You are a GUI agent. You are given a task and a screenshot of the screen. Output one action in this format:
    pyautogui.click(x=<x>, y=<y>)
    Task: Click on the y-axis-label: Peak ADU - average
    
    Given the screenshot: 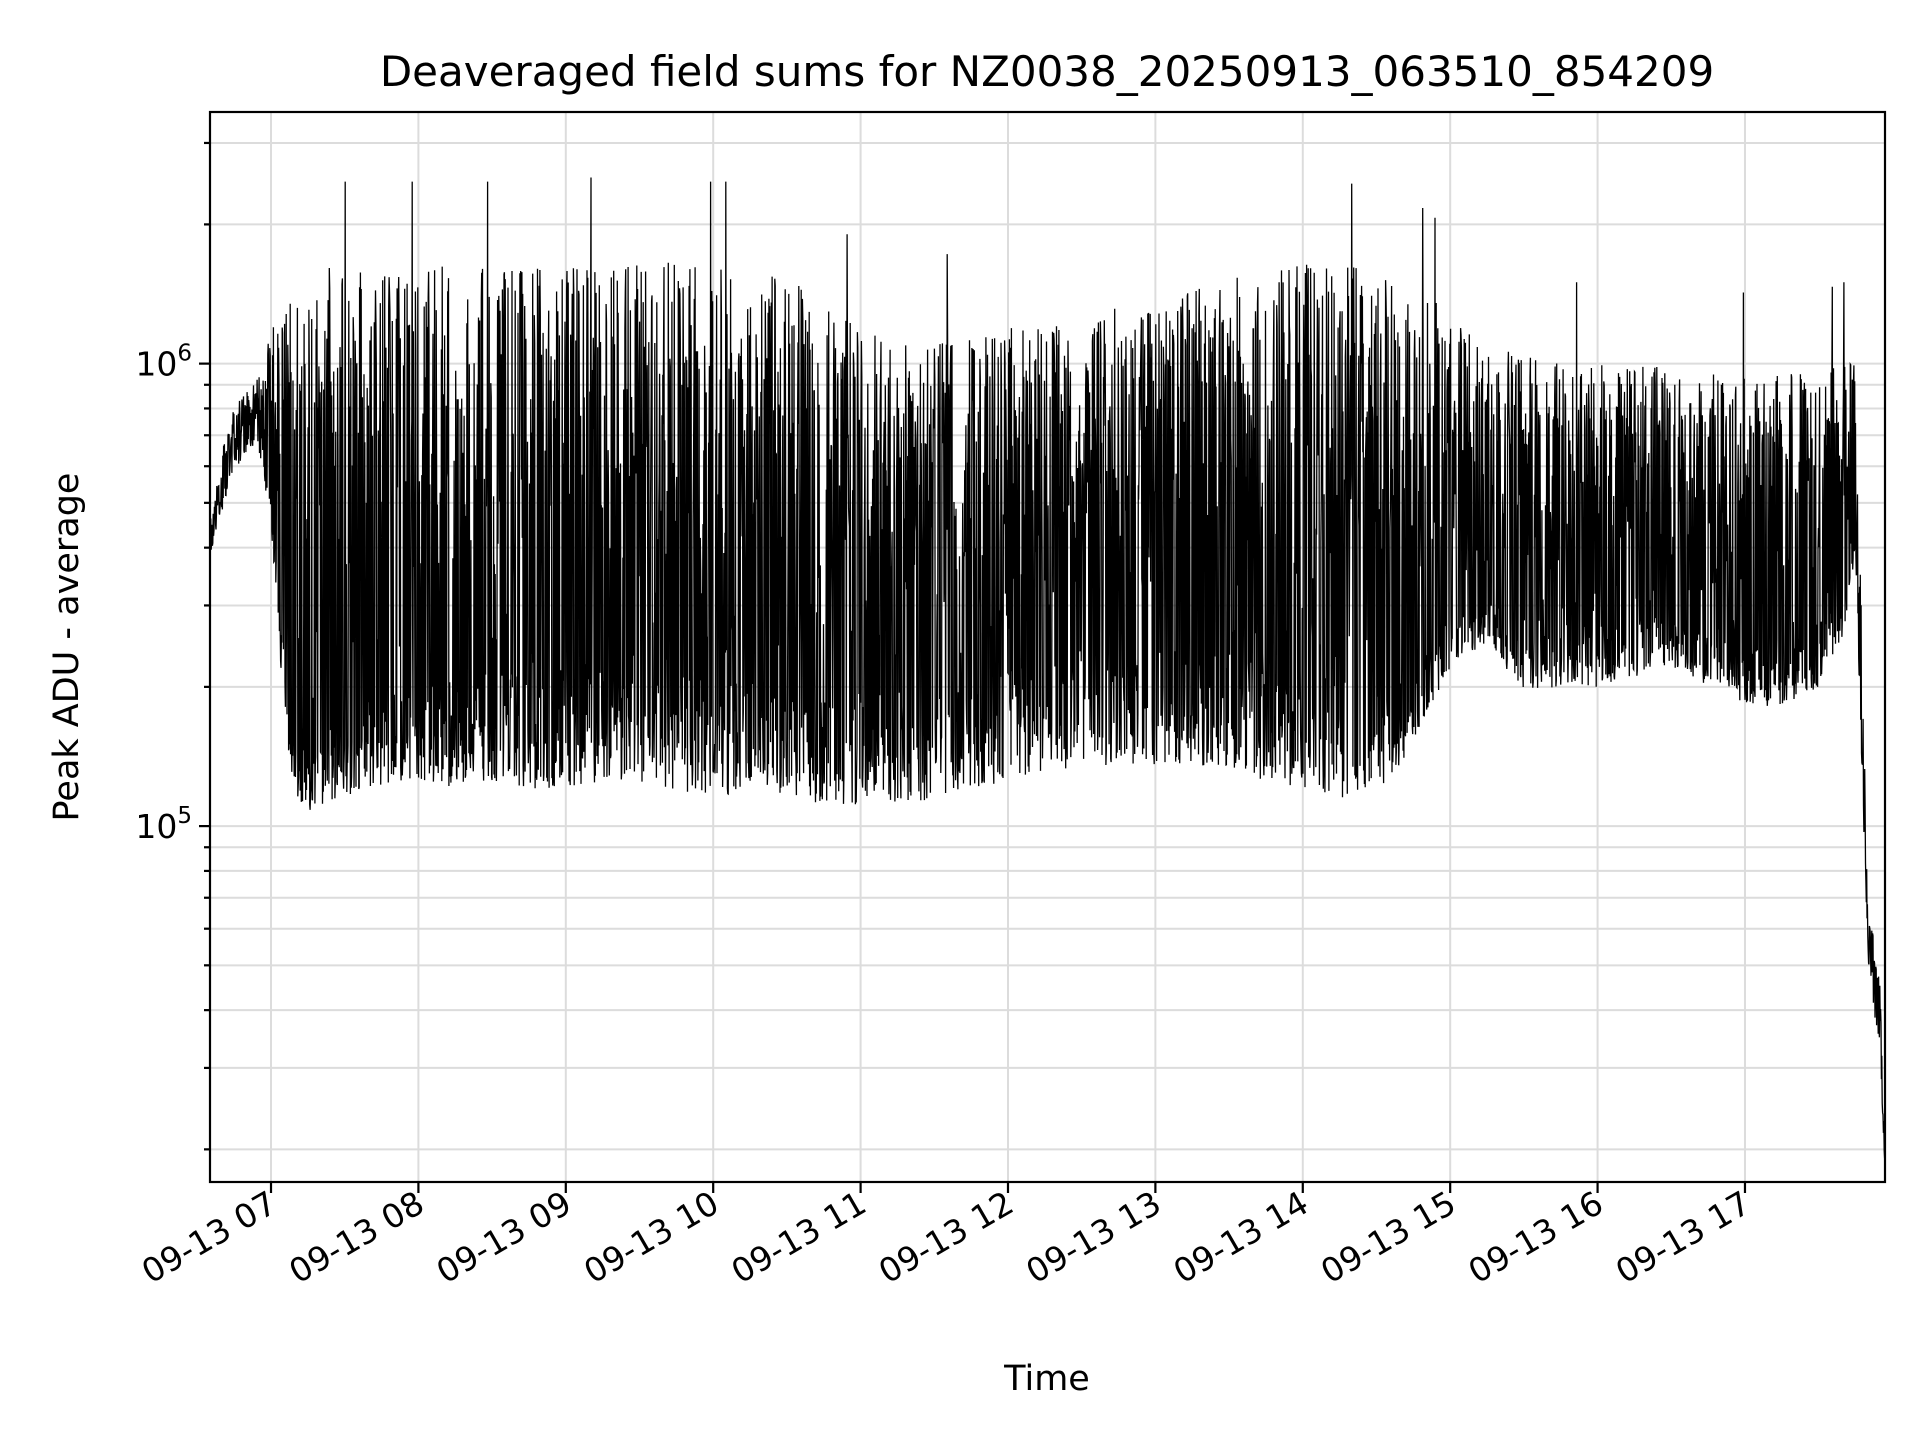 What is the action you would take?
    pyautogui.click(x=67, y=647)
    